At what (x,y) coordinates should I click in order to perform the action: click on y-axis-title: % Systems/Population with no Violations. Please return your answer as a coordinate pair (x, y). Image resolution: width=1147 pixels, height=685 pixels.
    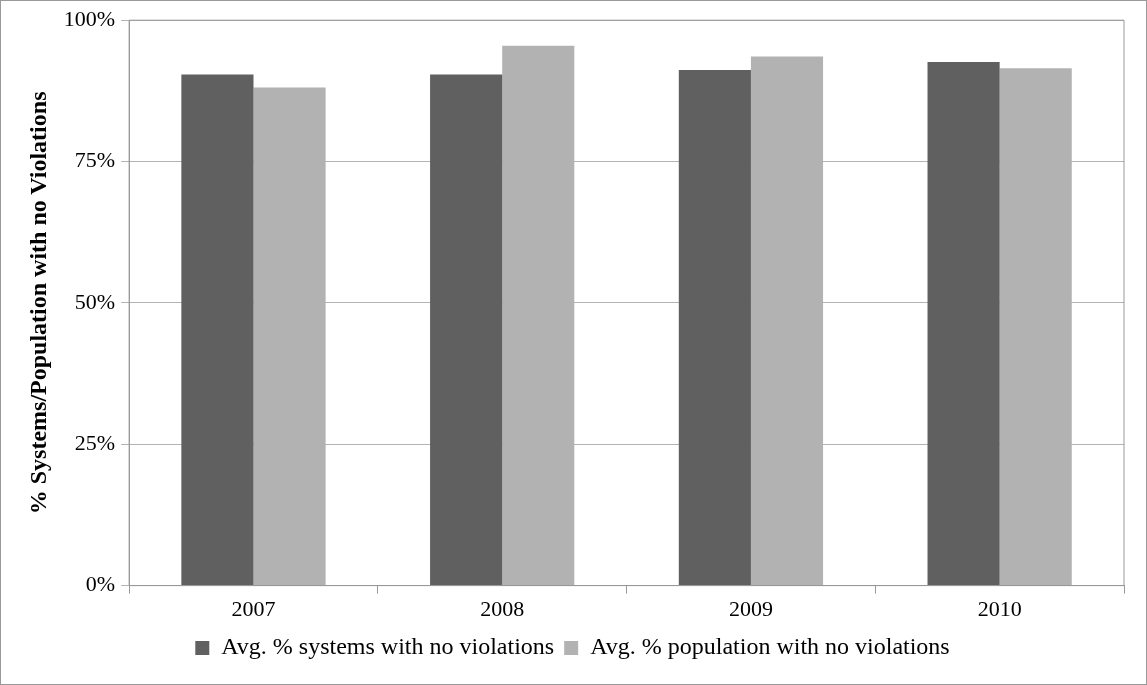
    Looking at the image, I should click on (37, 303).